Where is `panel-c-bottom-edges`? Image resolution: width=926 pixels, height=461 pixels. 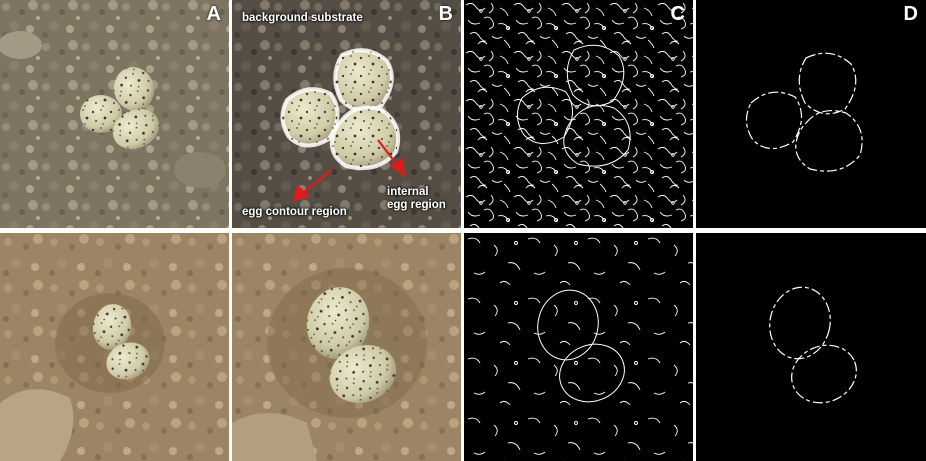
panel-c-bottom-edges is located at coordinates (578, 347).